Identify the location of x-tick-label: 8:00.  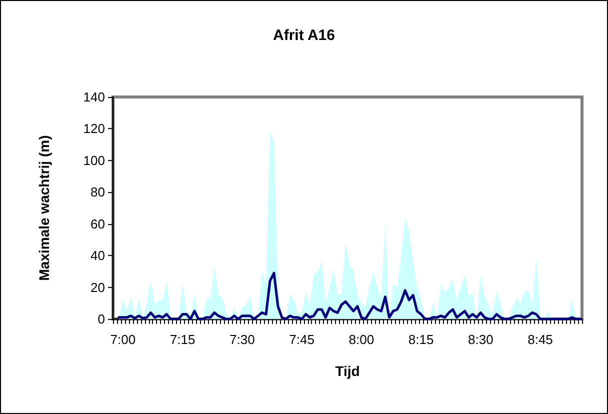
(361, 339).